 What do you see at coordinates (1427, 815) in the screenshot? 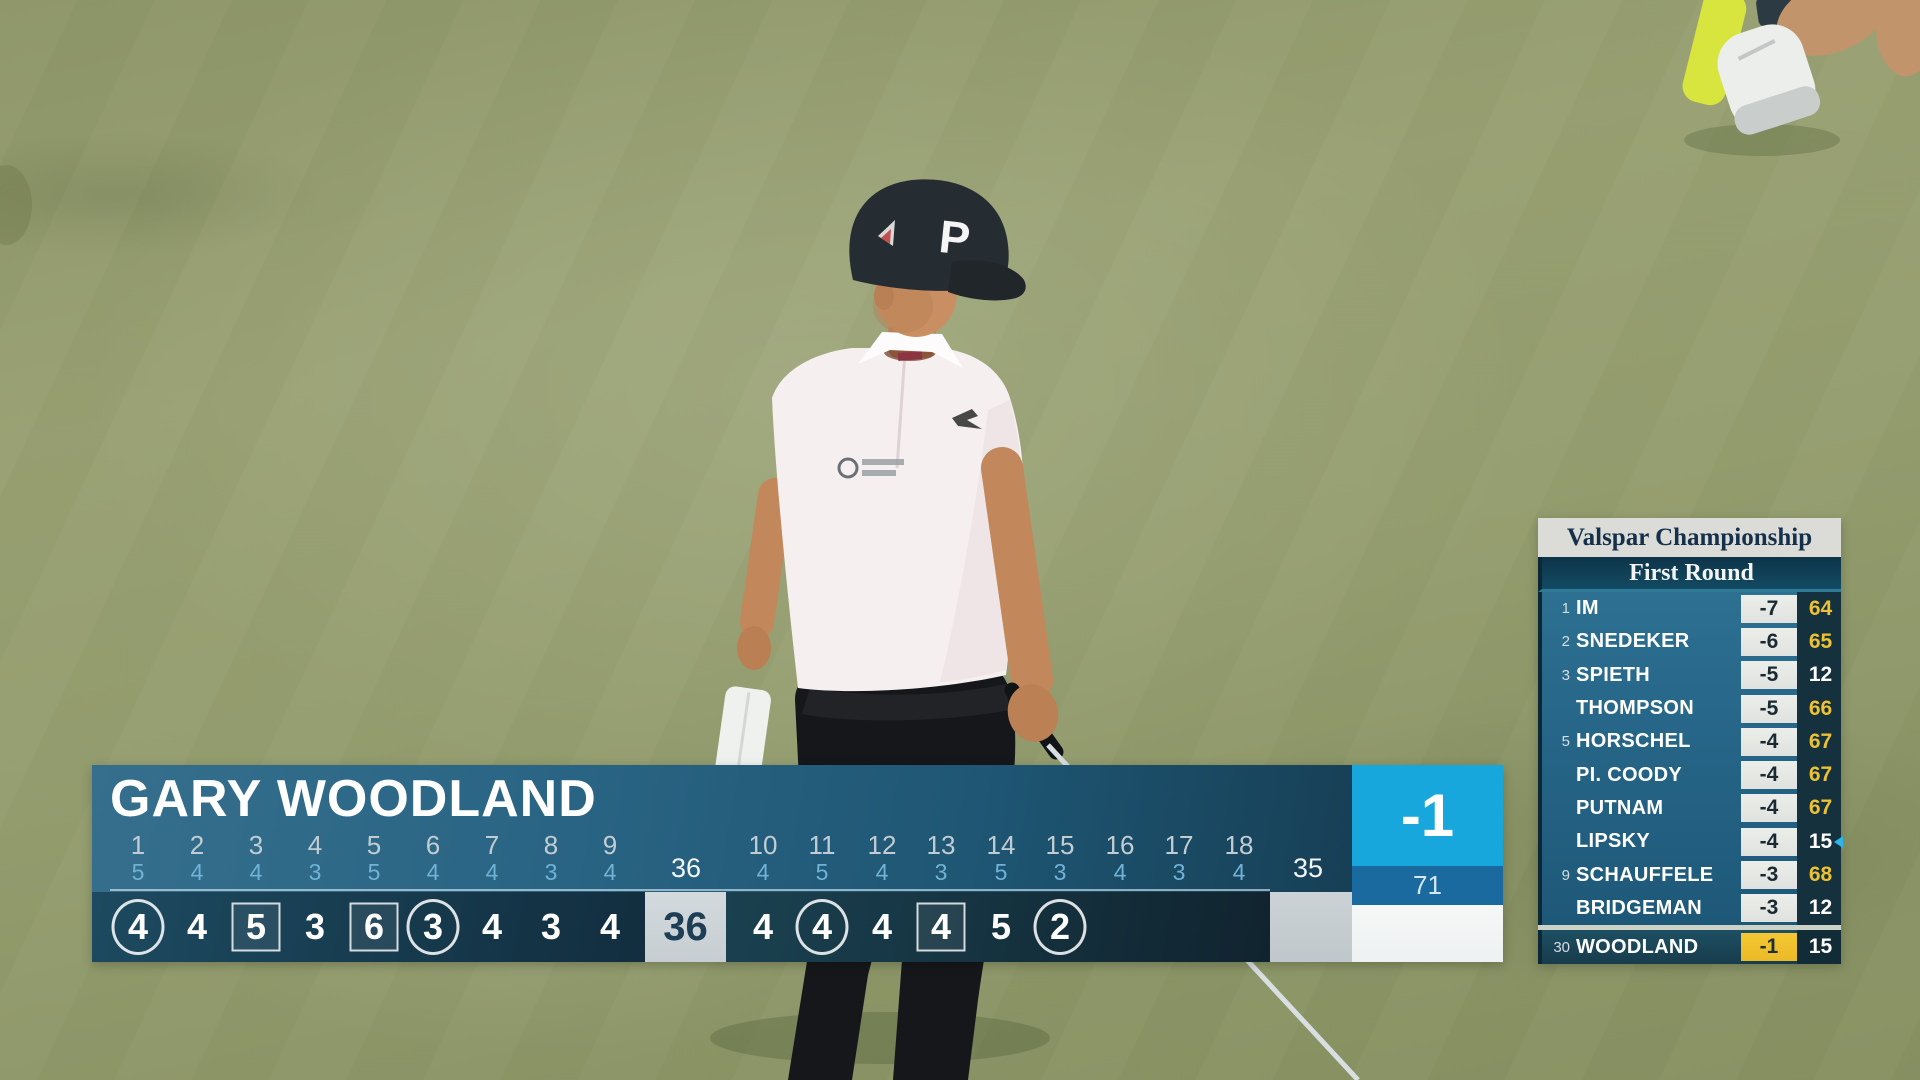
I see `score-to-par-badge: -1` at bounding box center [1427, 815].